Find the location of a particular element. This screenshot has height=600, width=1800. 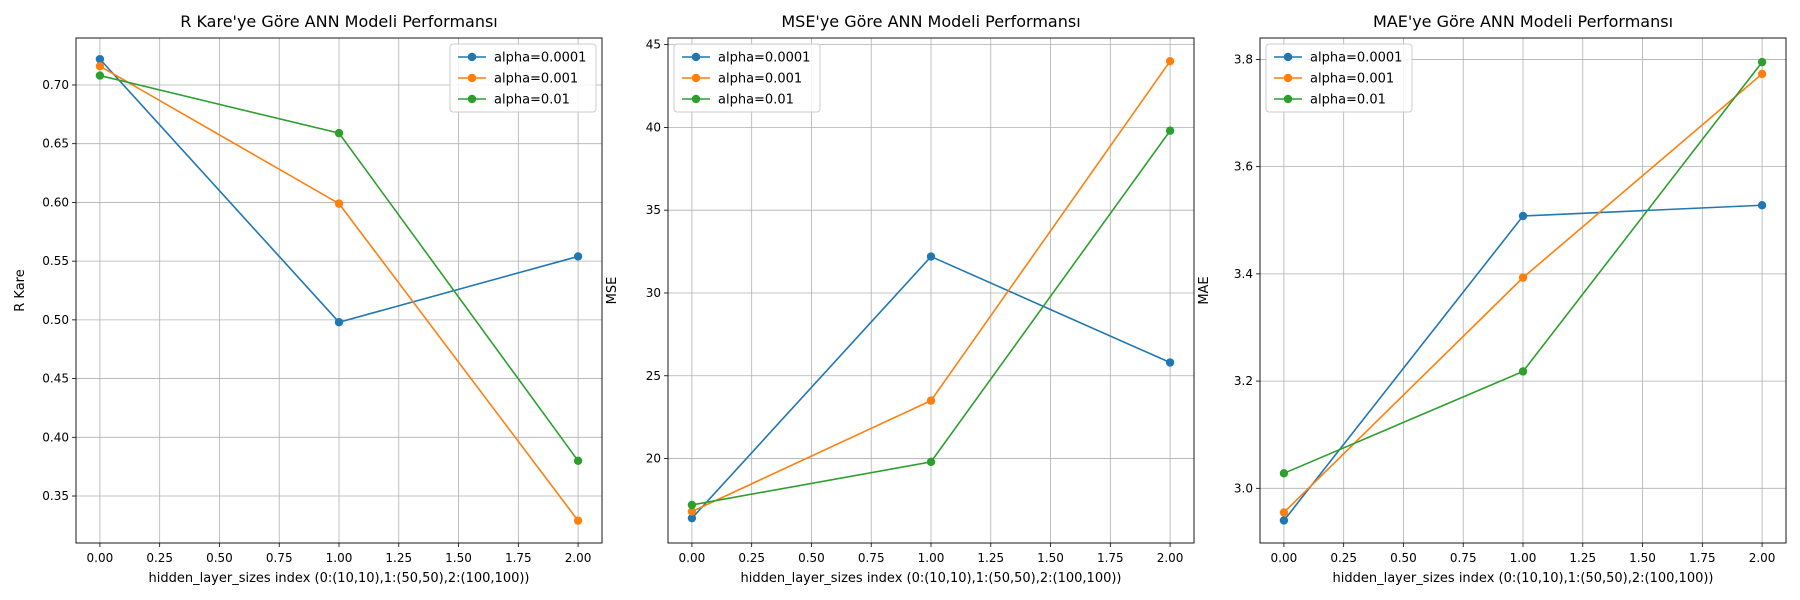

y-tick-label: 45 is located at coordinates (653, 45).